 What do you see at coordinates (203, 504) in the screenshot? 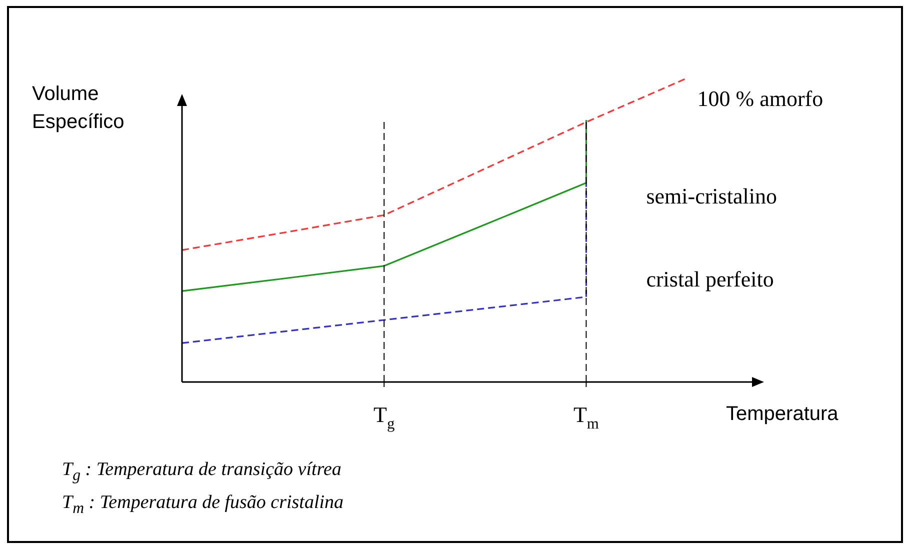
I see `text: T$_{m}$ : Temperatura de fusão cristalina` at bounding box center [203, 504].